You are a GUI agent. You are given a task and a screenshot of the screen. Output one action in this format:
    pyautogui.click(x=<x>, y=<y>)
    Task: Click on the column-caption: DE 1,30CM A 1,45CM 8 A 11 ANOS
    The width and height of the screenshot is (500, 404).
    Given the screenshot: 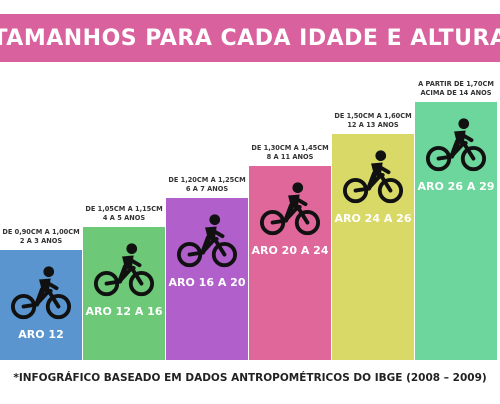 What is the action you would take?
    pyautogui.click(x=289, y=152)
    